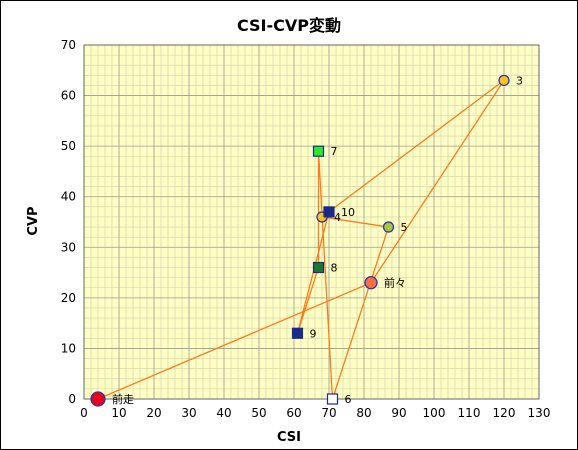  What do you see at coordinates (188, 413) in the screenshot?
I see `x-tick-label: 30` at bounding box center [188, 413].